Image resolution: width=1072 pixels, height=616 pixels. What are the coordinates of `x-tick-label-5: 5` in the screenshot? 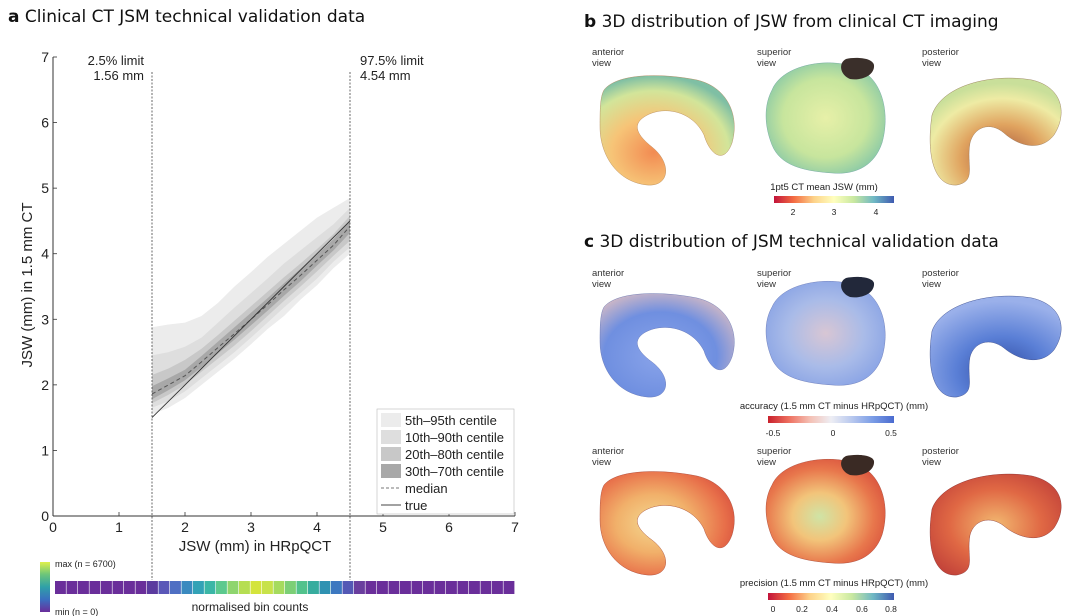 It's located at (383, 527).